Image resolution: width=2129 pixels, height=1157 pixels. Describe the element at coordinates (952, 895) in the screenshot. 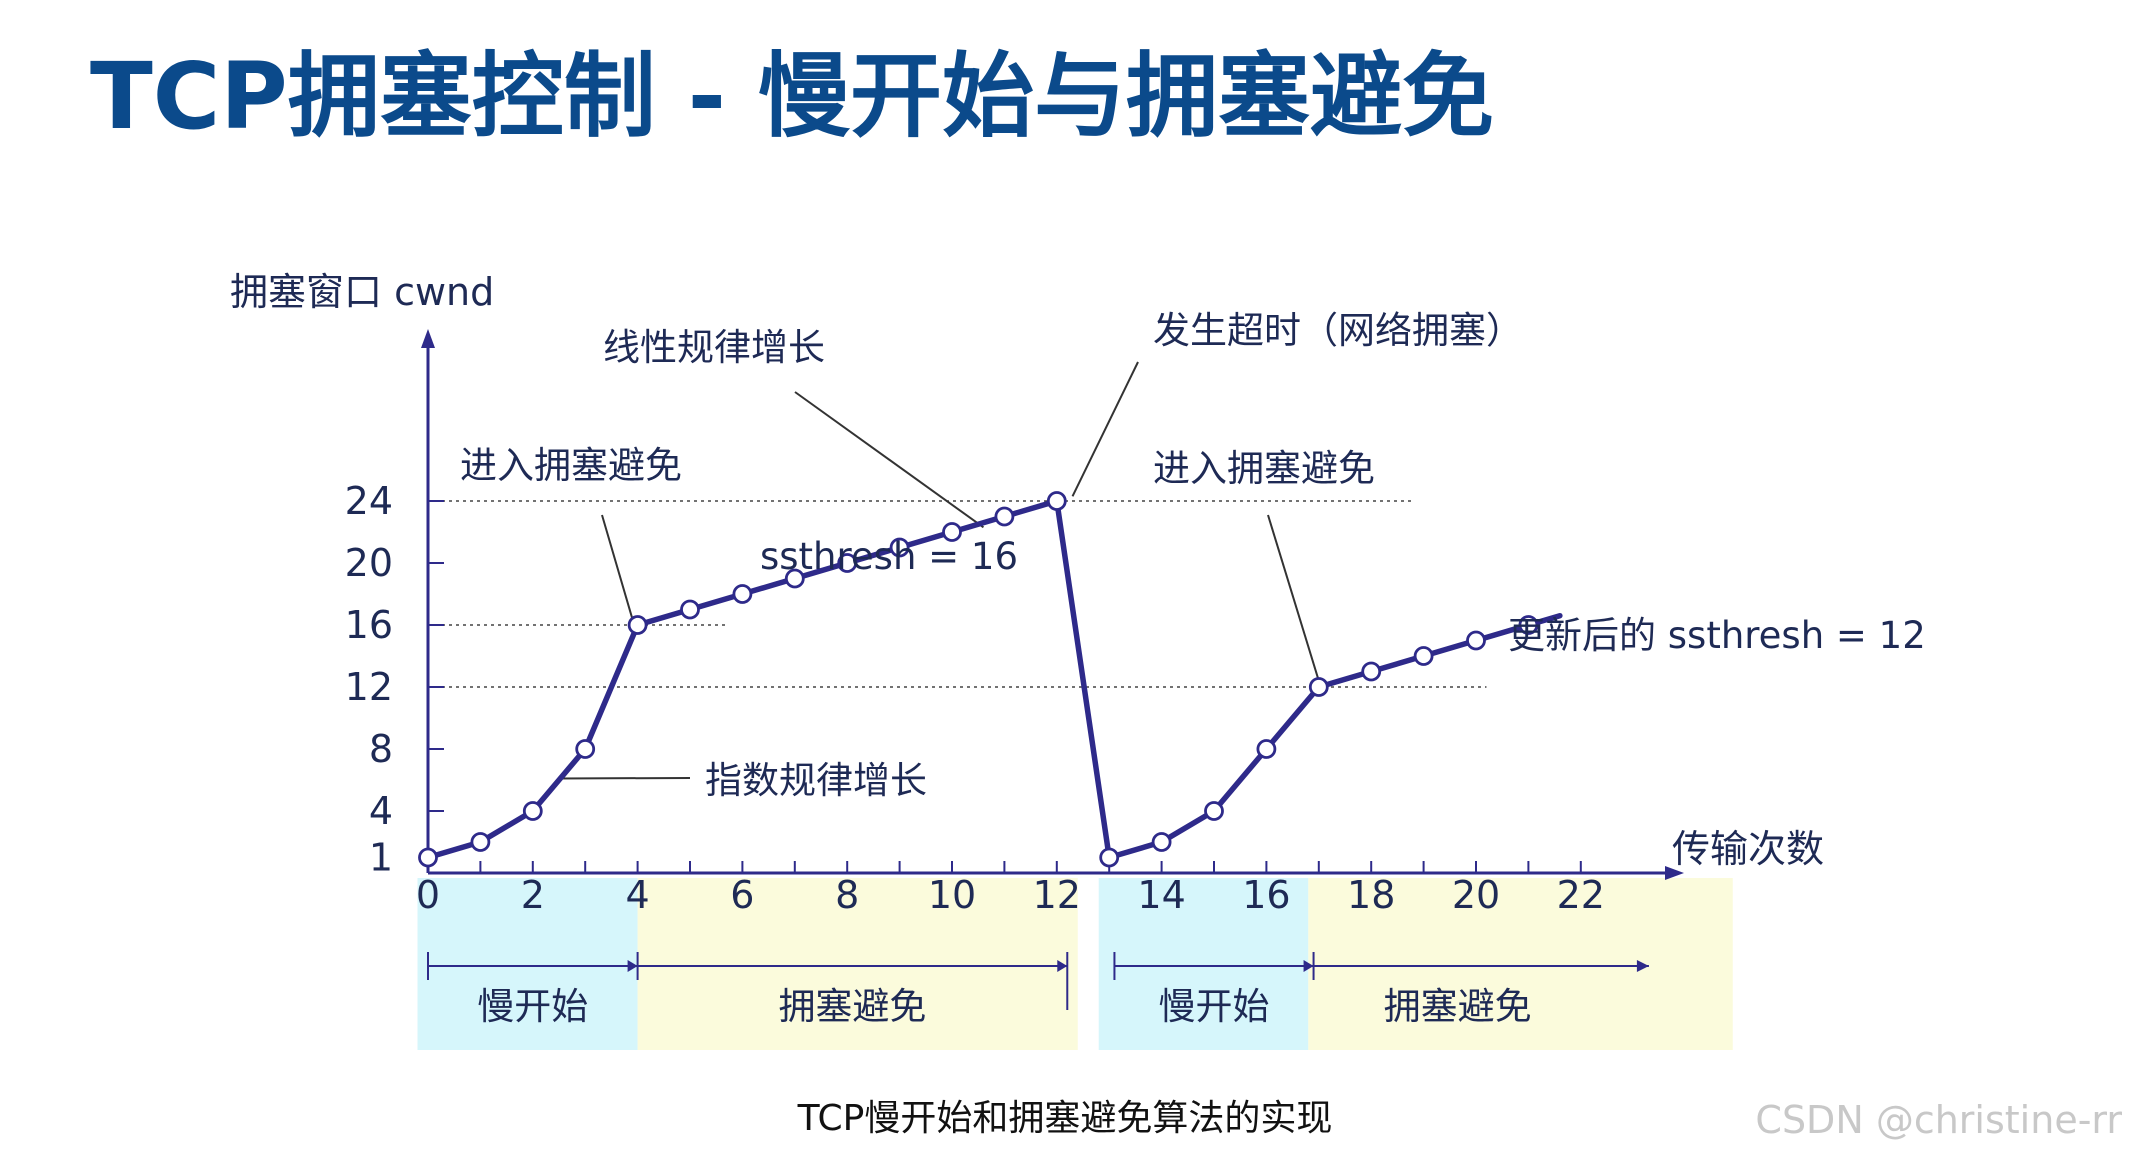

I see `x-tick-label-10: 10` at that location.